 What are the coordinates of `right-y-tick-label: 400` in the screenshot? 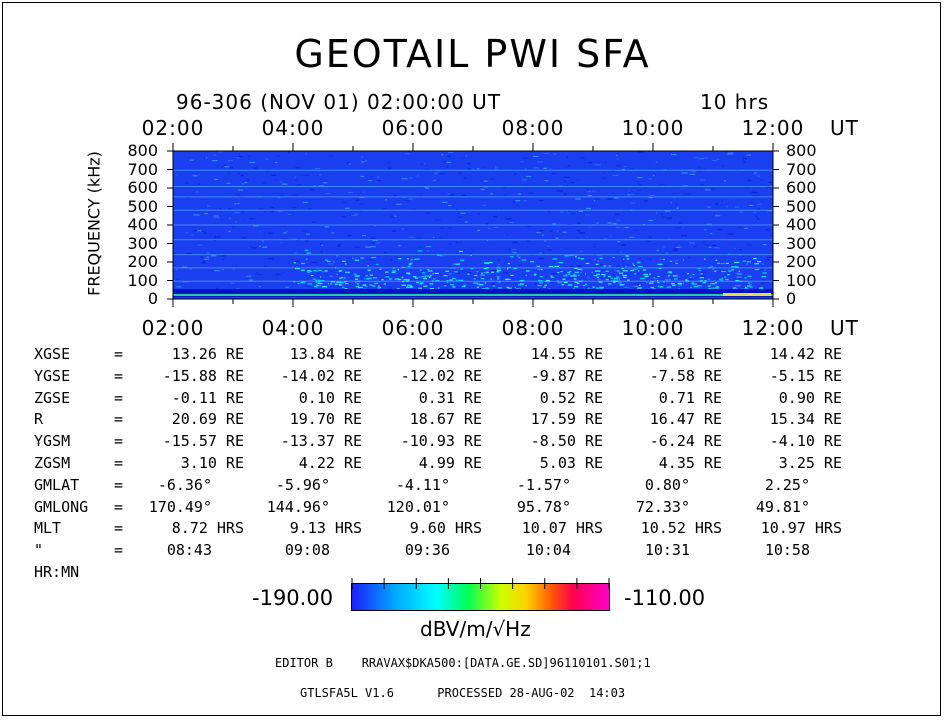 It's located at (801, 224).